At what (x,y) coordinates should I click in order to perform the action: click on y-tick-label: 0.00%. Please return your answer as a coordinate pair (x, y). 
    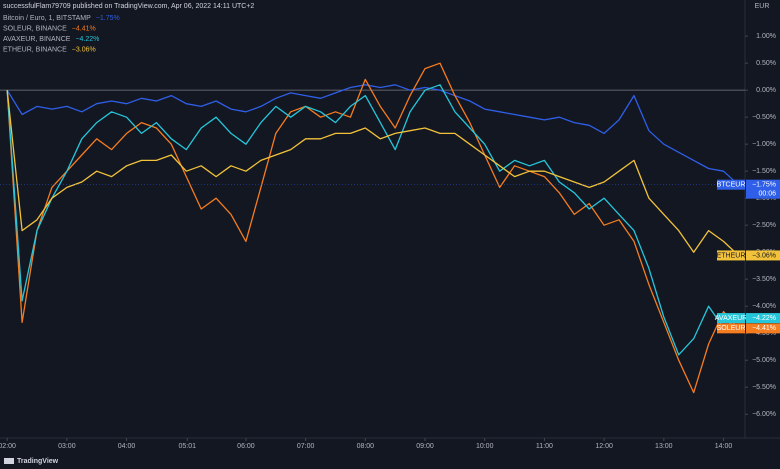
    Looking at the image, I should click on (766, 90).